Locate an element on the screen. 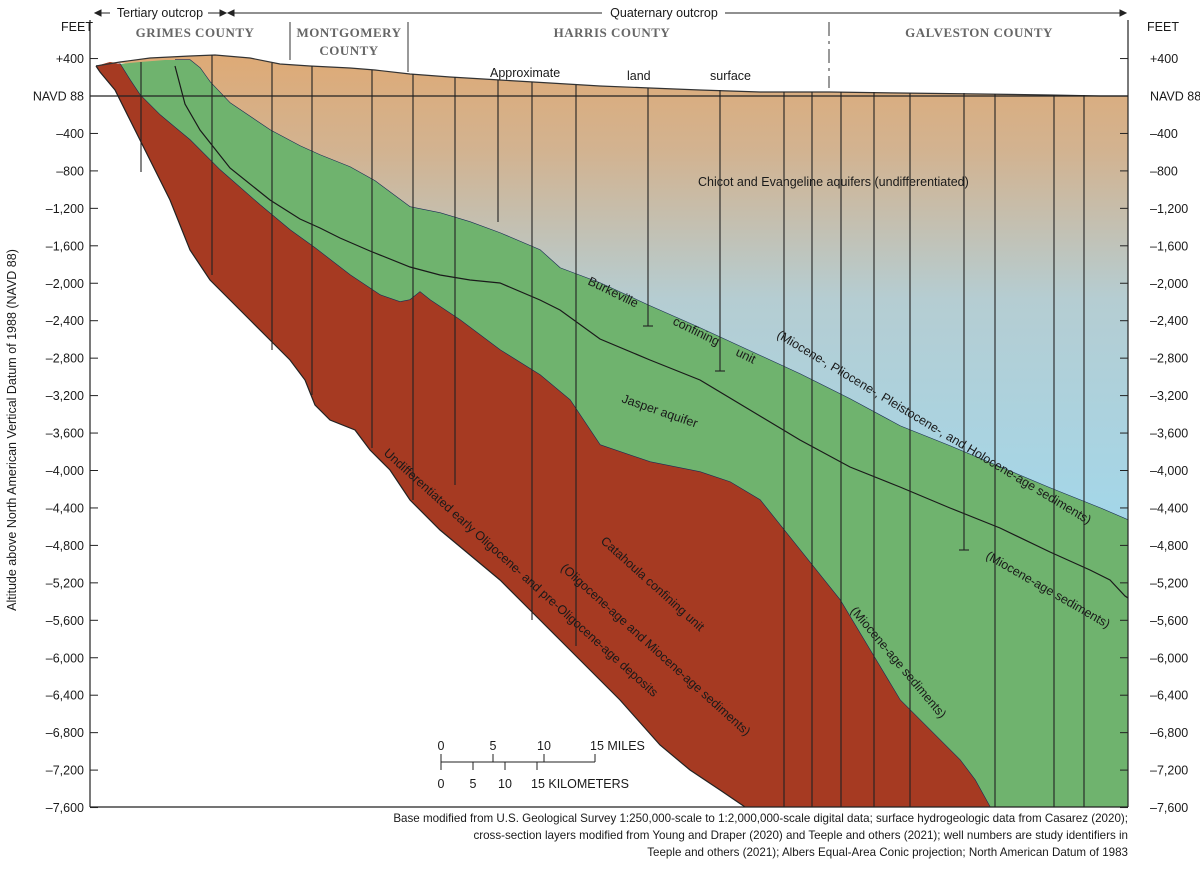 The image size is (1200, 870). y-tick-label-left: –5,600 is located at coordinates (65, 621).